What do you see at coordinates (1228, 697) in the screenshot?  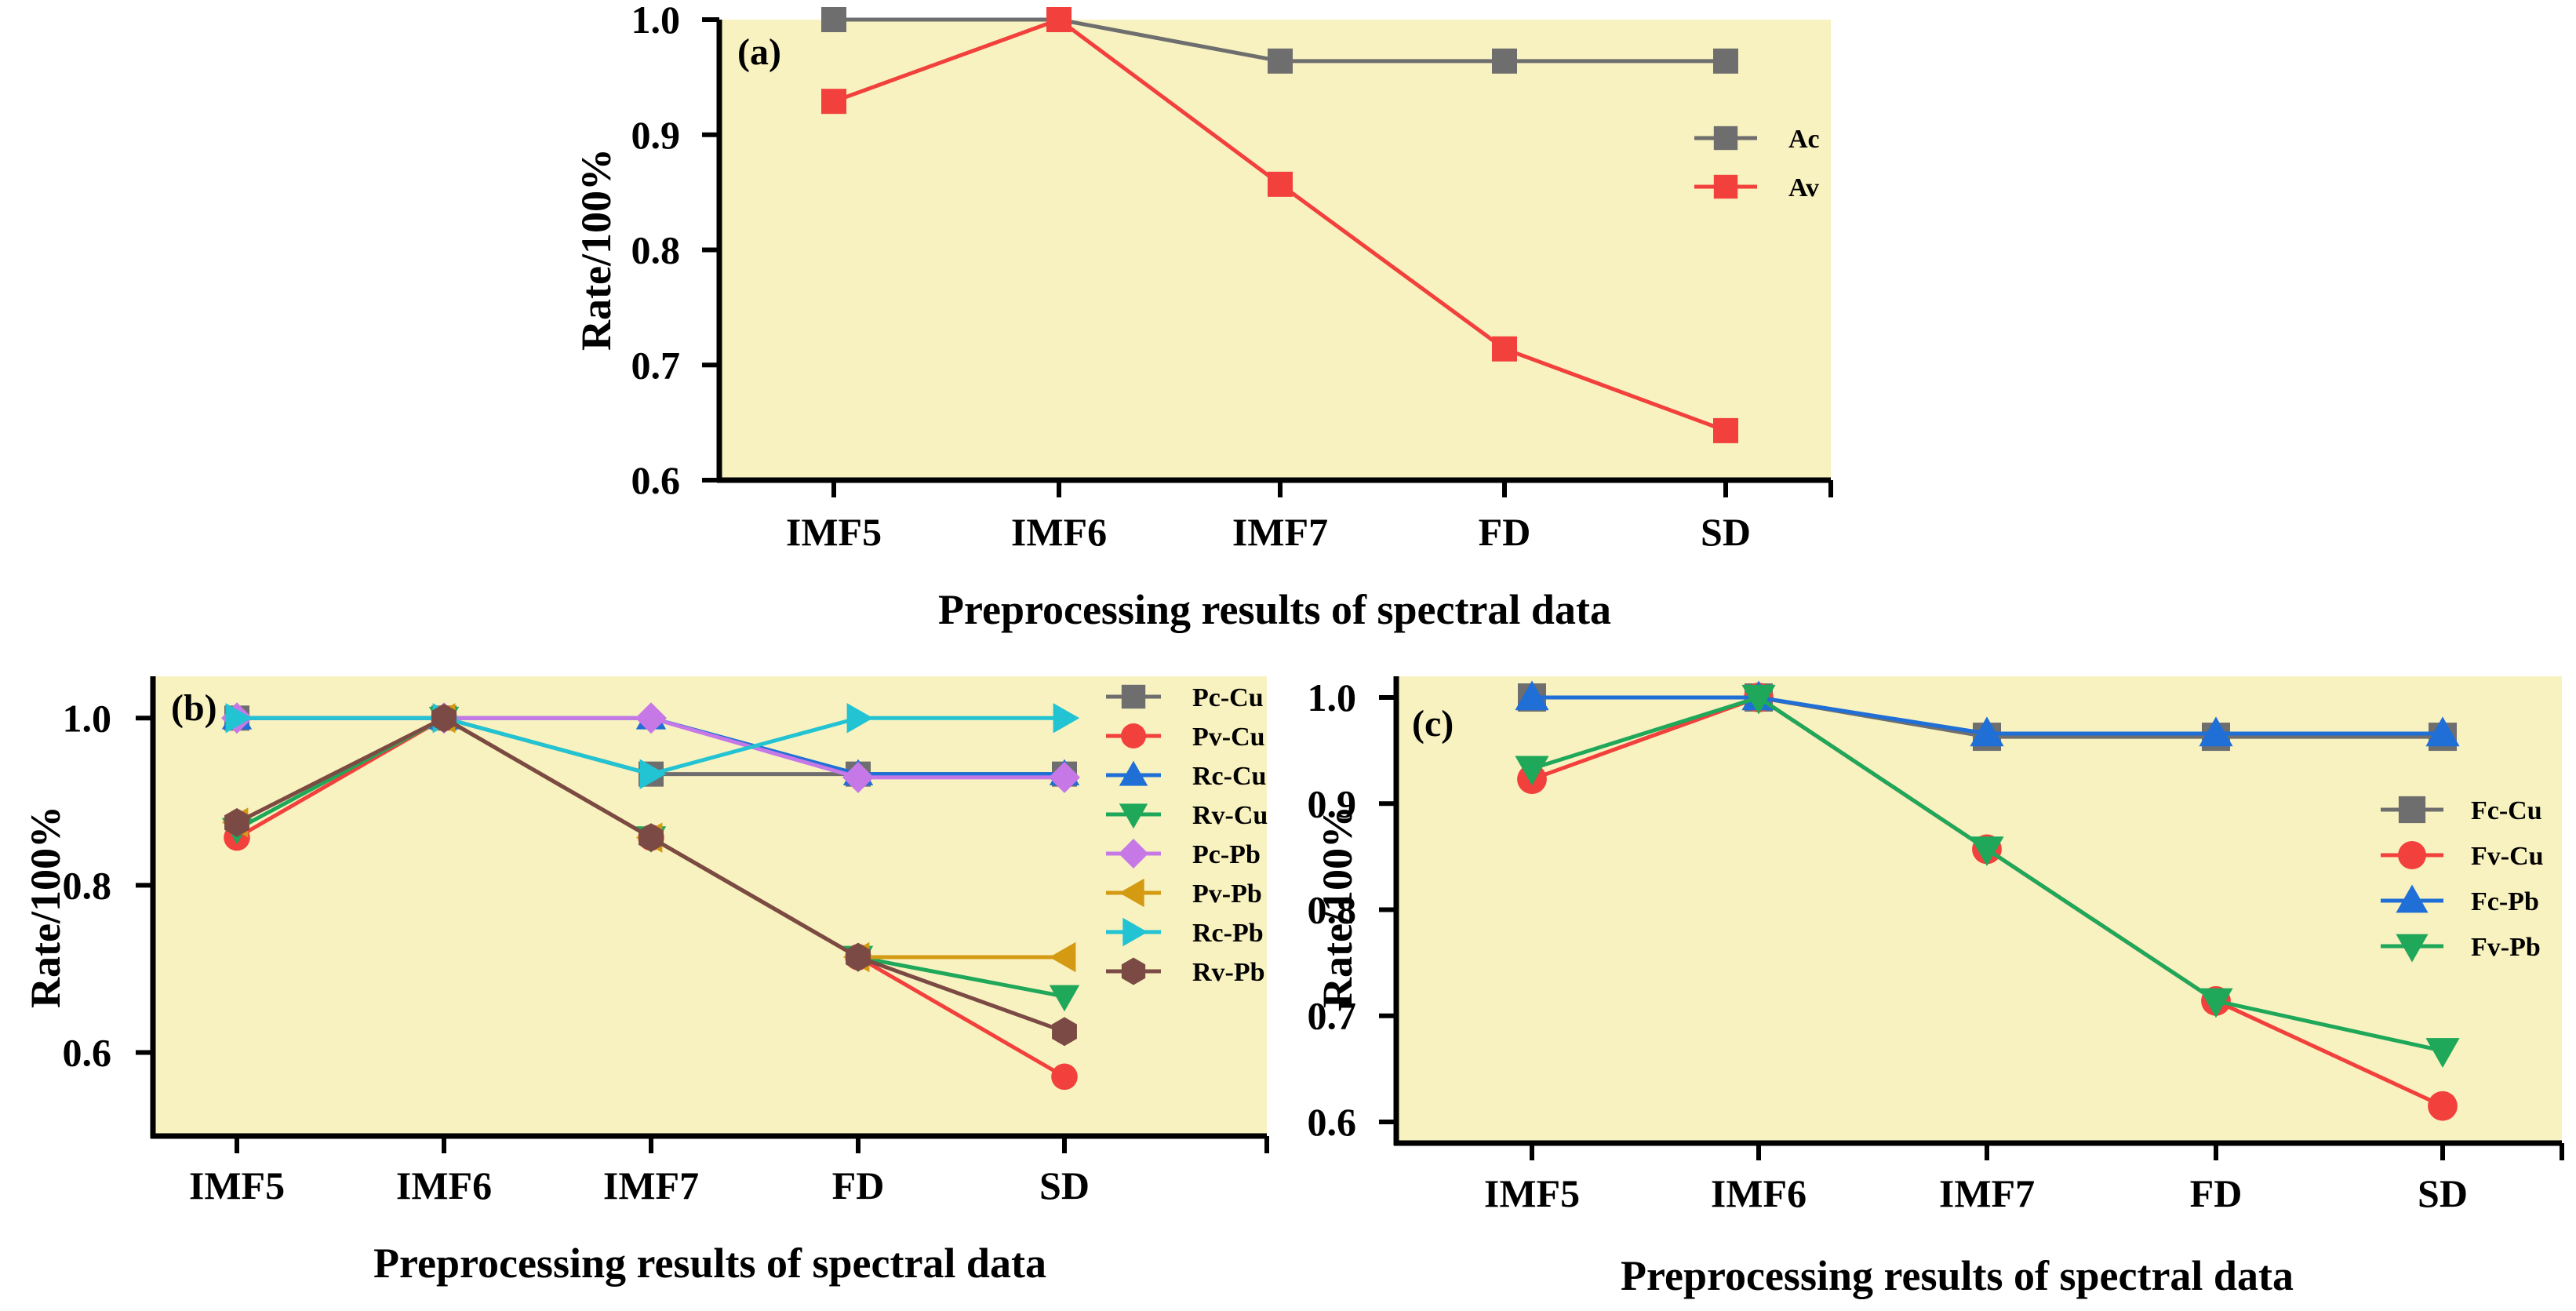 I see `legend-label: Pc-Cu` at bounding box center [1228, 697].